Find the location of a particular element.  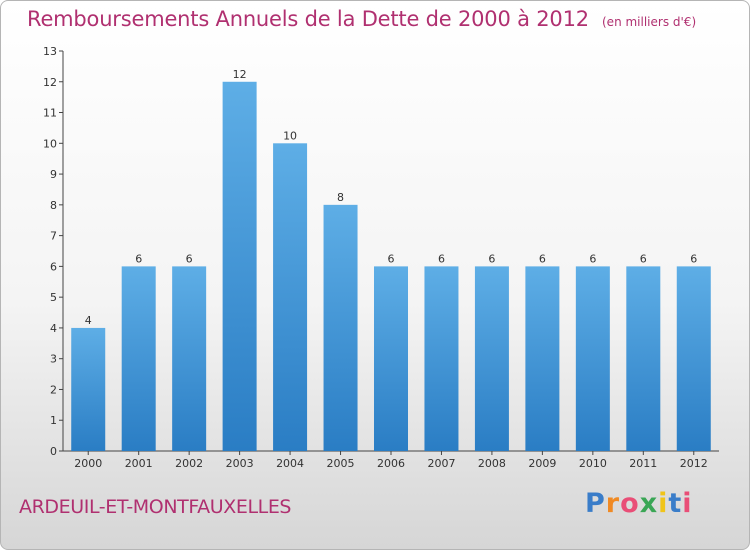

x-tick-label: 2006 is located at coordinates (391, 463).